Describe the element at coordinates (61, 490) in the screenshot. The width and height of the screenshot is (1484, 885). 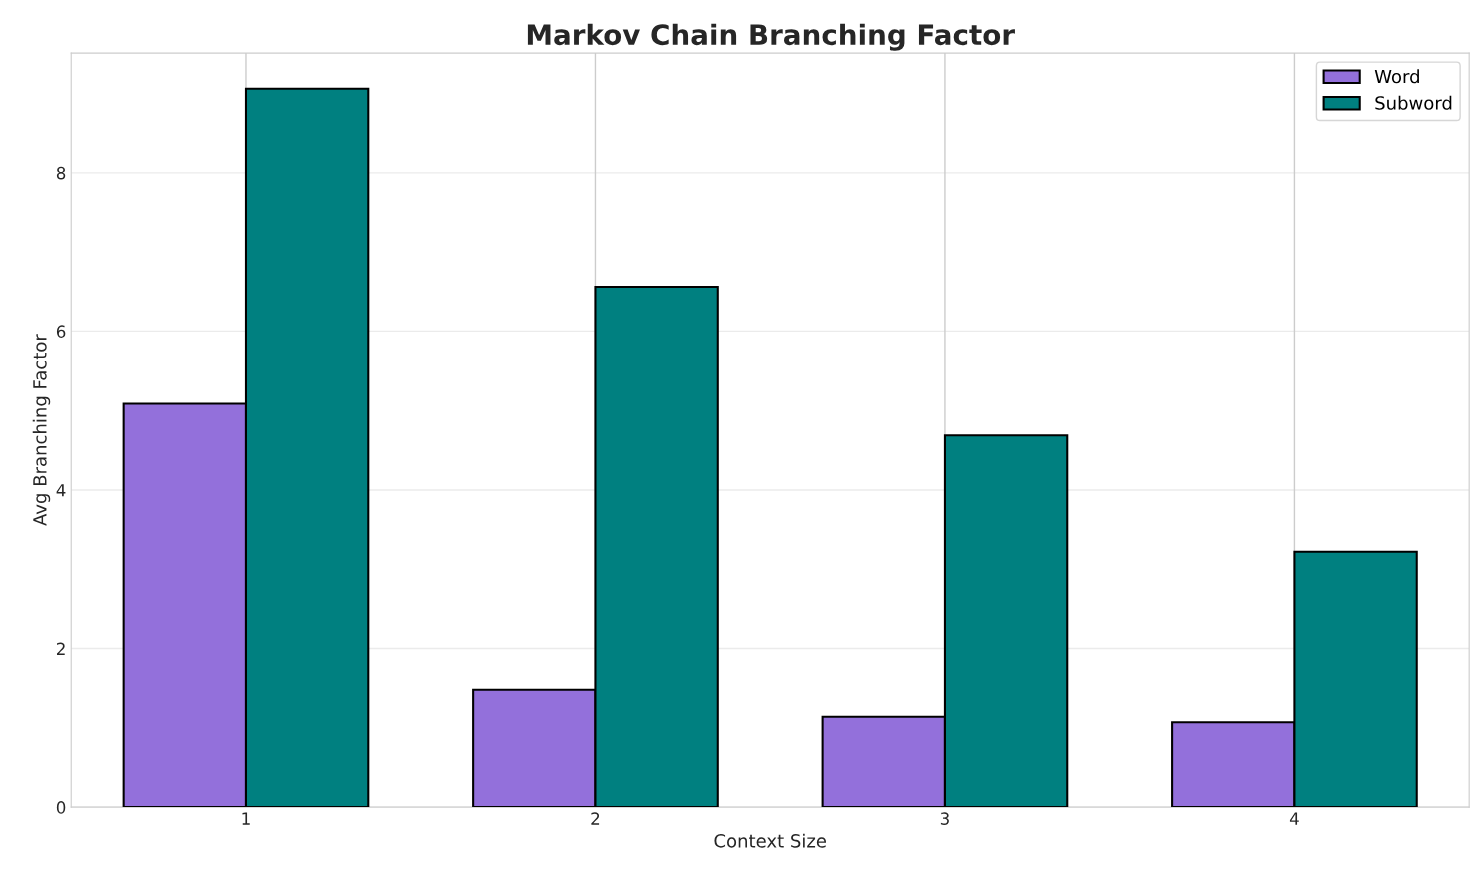
I see `y-tick-label: 4` at that location.